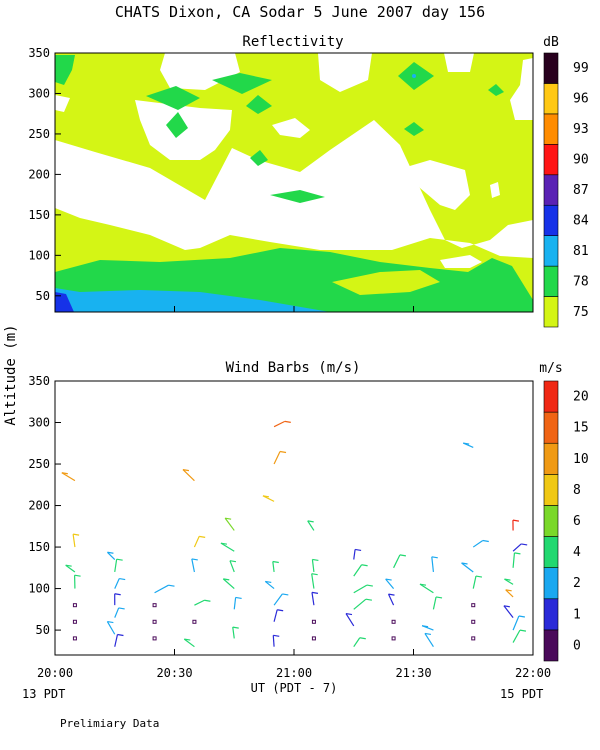 The width and height of the screenshot is (600, 750). What do you see at coordinates (39, 423) in the screenshot?
I see `wind-y-tick-label: 300` at bounding box center [39, 423].